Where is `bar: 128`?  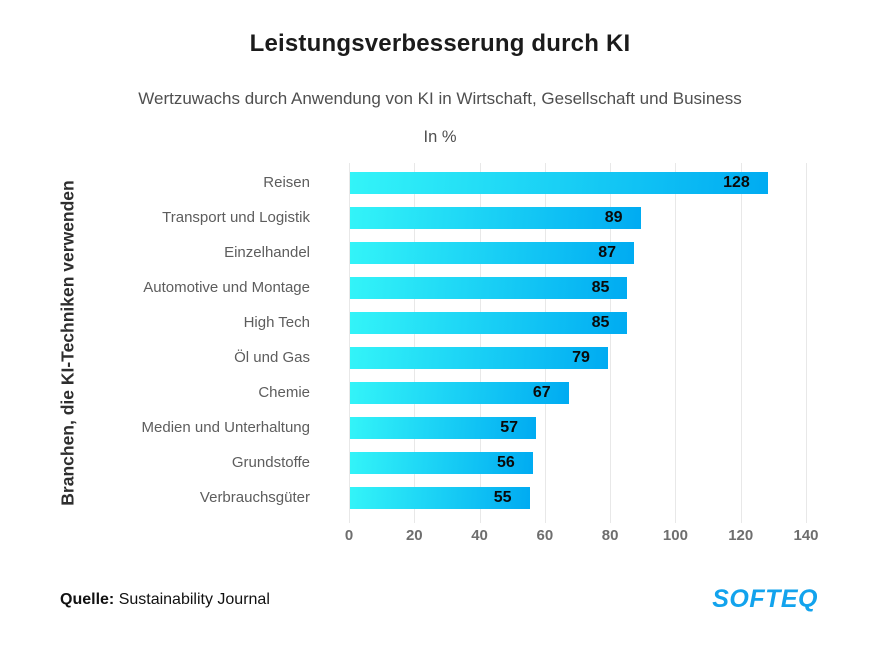 bar: 128 is located at coordinates (559, 183).